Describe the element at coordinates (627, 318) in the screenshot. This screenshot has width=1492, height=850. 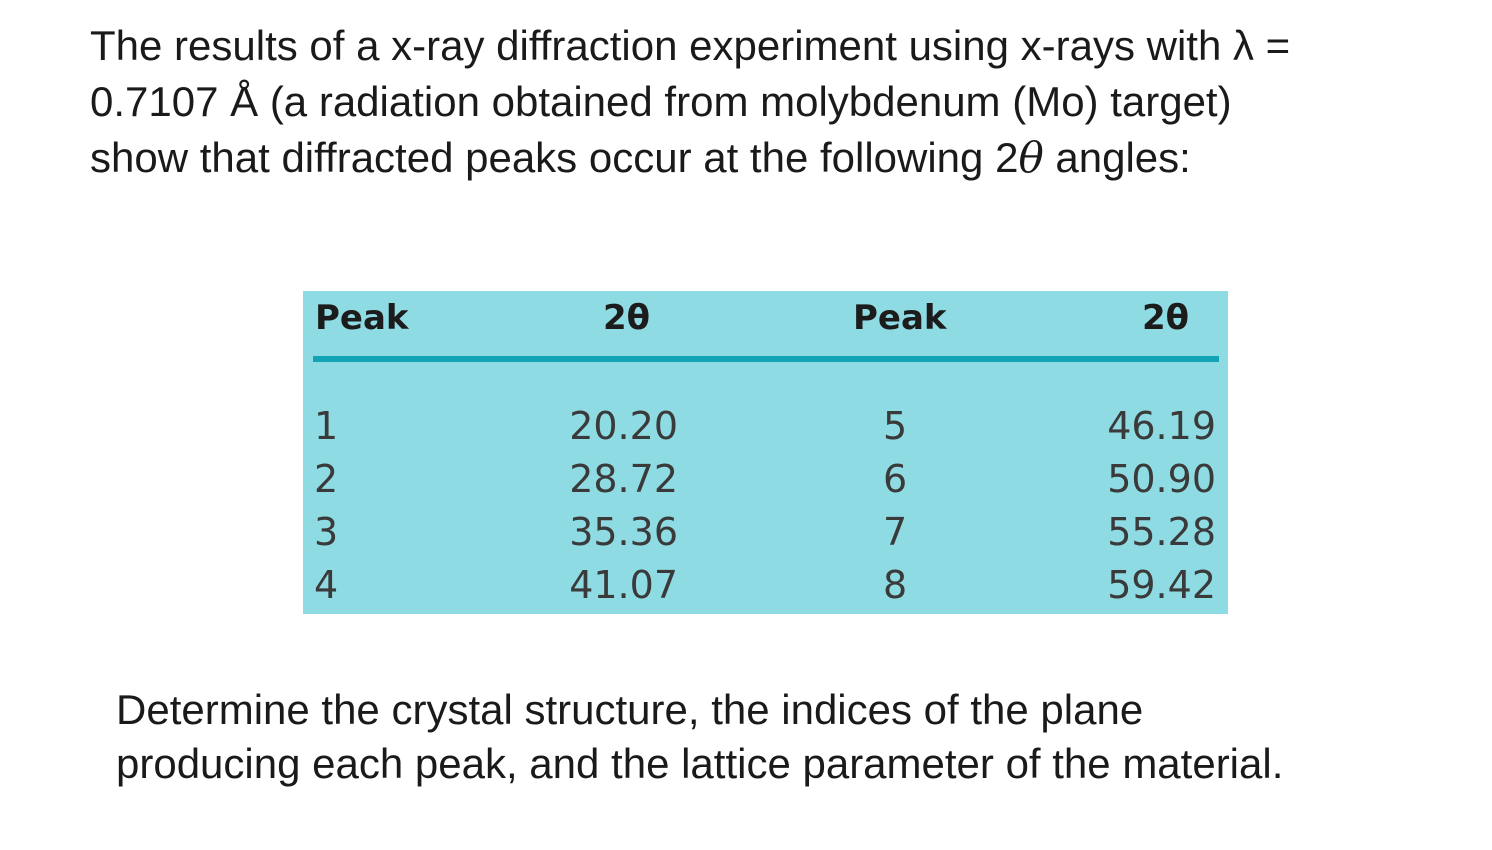
I see `header-two-theta-left: 2θ` at that location.